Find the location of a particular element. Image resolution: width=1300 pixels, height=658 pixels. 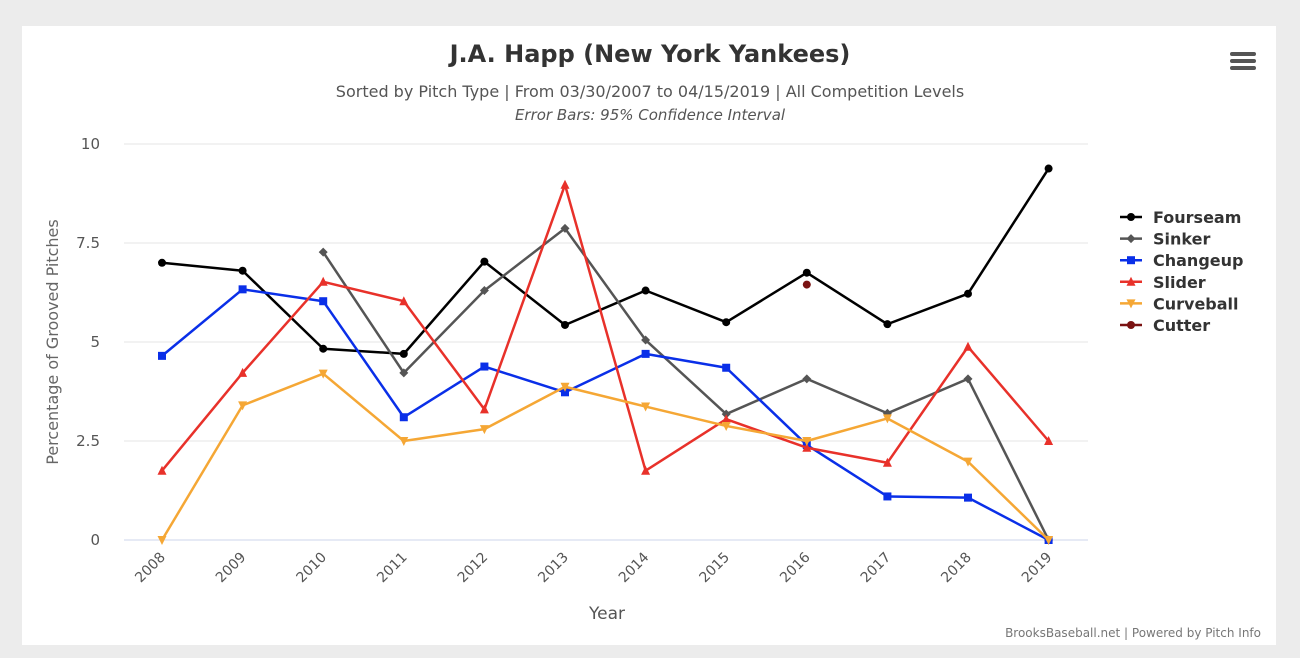

legend-item-sinker: Sinker is located at coordinates (1165, 239).